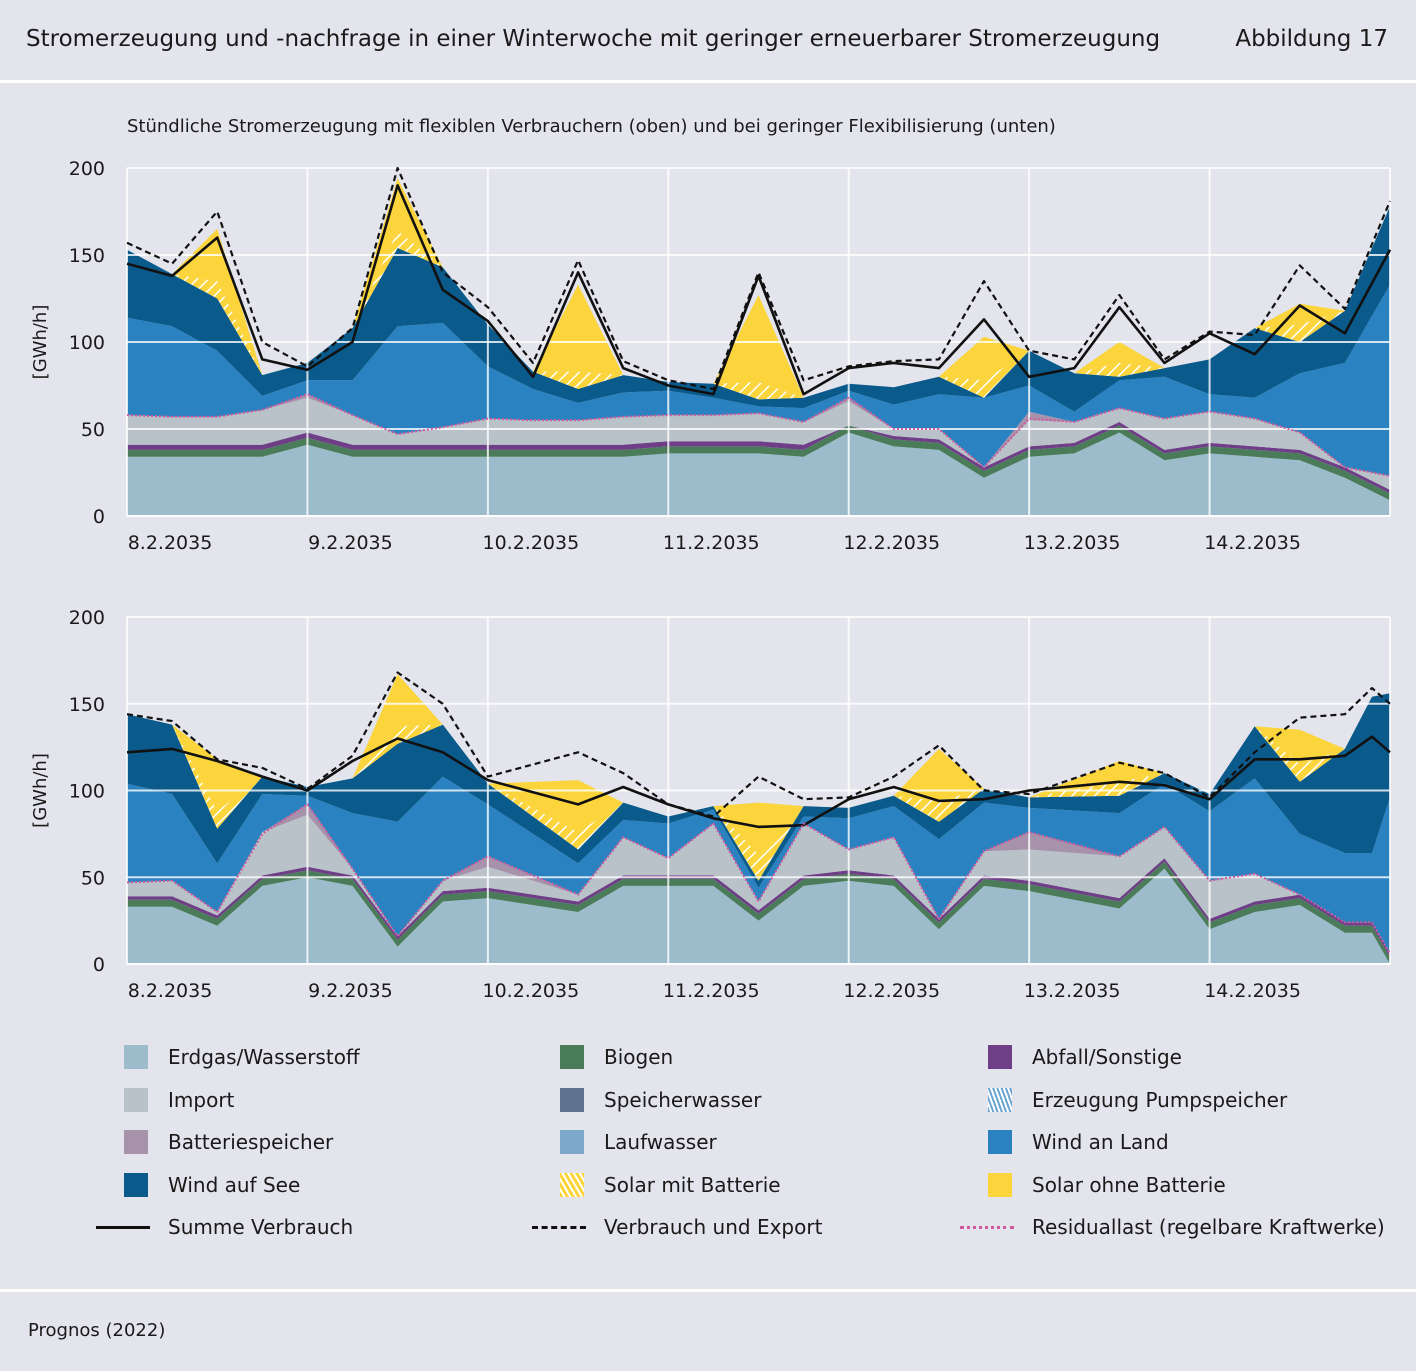 The height and width of the screenshot is (1371, 1416). What do you see at coordinates (97, 1330) in the screenshot?
I see `source-note: Prognos (2022)` at bounding box center [97, 1330].